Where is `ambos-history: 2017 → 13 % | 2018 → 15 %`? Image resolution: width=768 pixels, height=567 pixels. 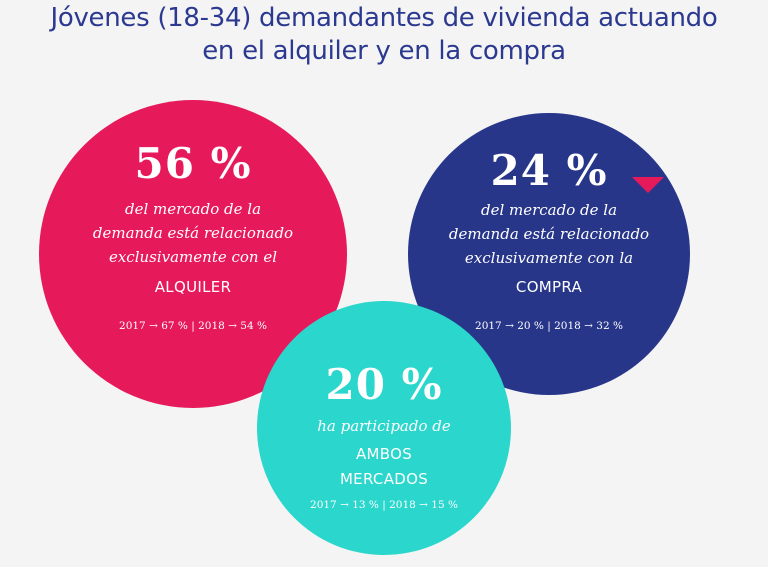
ambos-history: 2017 → 13 % | 2018 → 15 % is located at coordinates (384, 505).